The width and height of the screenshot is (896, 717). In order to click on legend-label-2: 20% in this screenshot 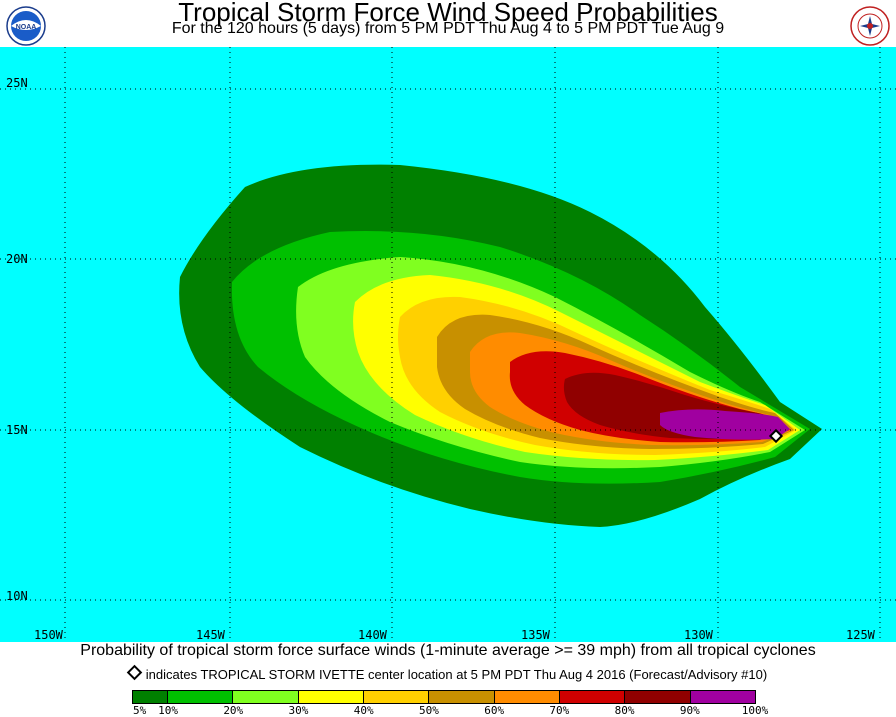, I will do `click(233, 710)`.